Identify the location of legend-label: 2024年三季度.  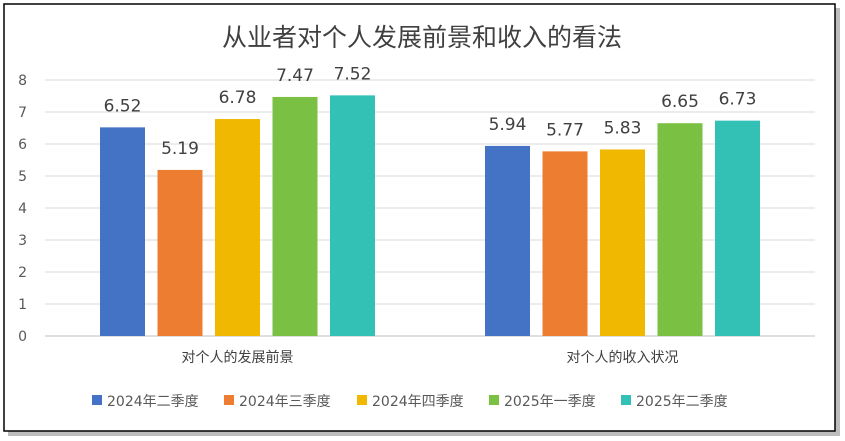
(285, 402).